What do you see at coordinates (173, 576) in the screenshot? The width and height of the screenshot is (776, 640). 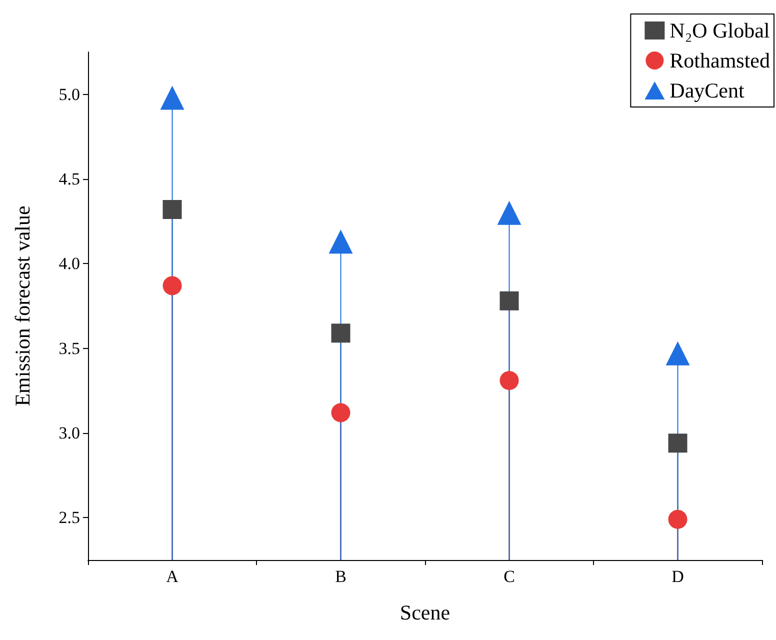 I see `x-tick-label: A` at bounding box center [173, 576].